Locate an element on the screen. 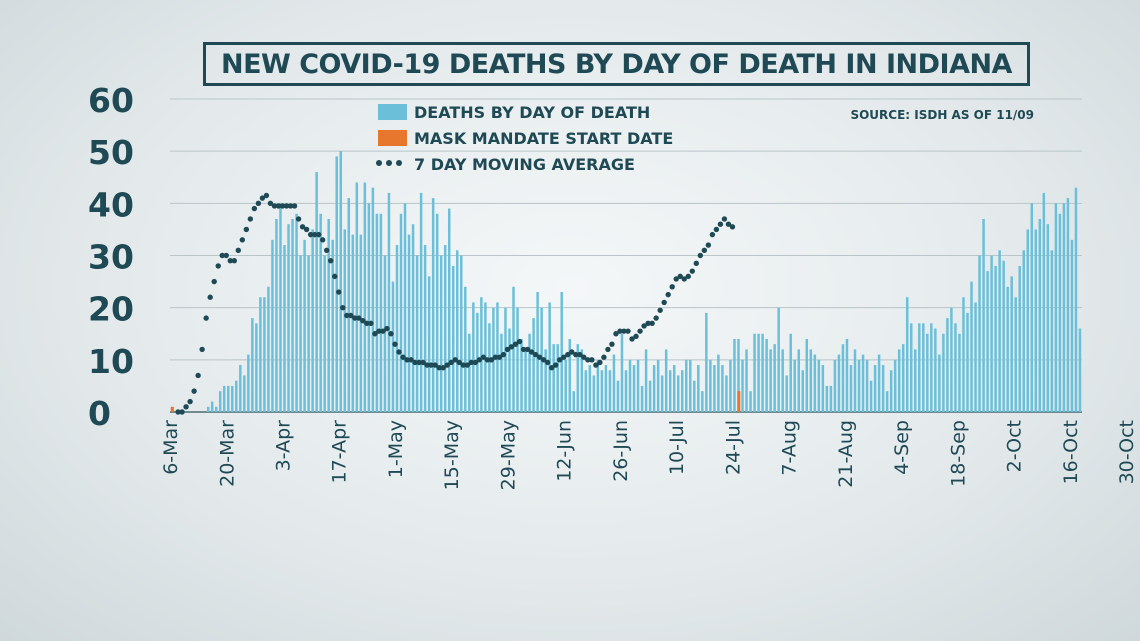 The width and height of the screenshot is (1140, 641). x-tick-label: 7-Aug is located at coordinates (790, 448).